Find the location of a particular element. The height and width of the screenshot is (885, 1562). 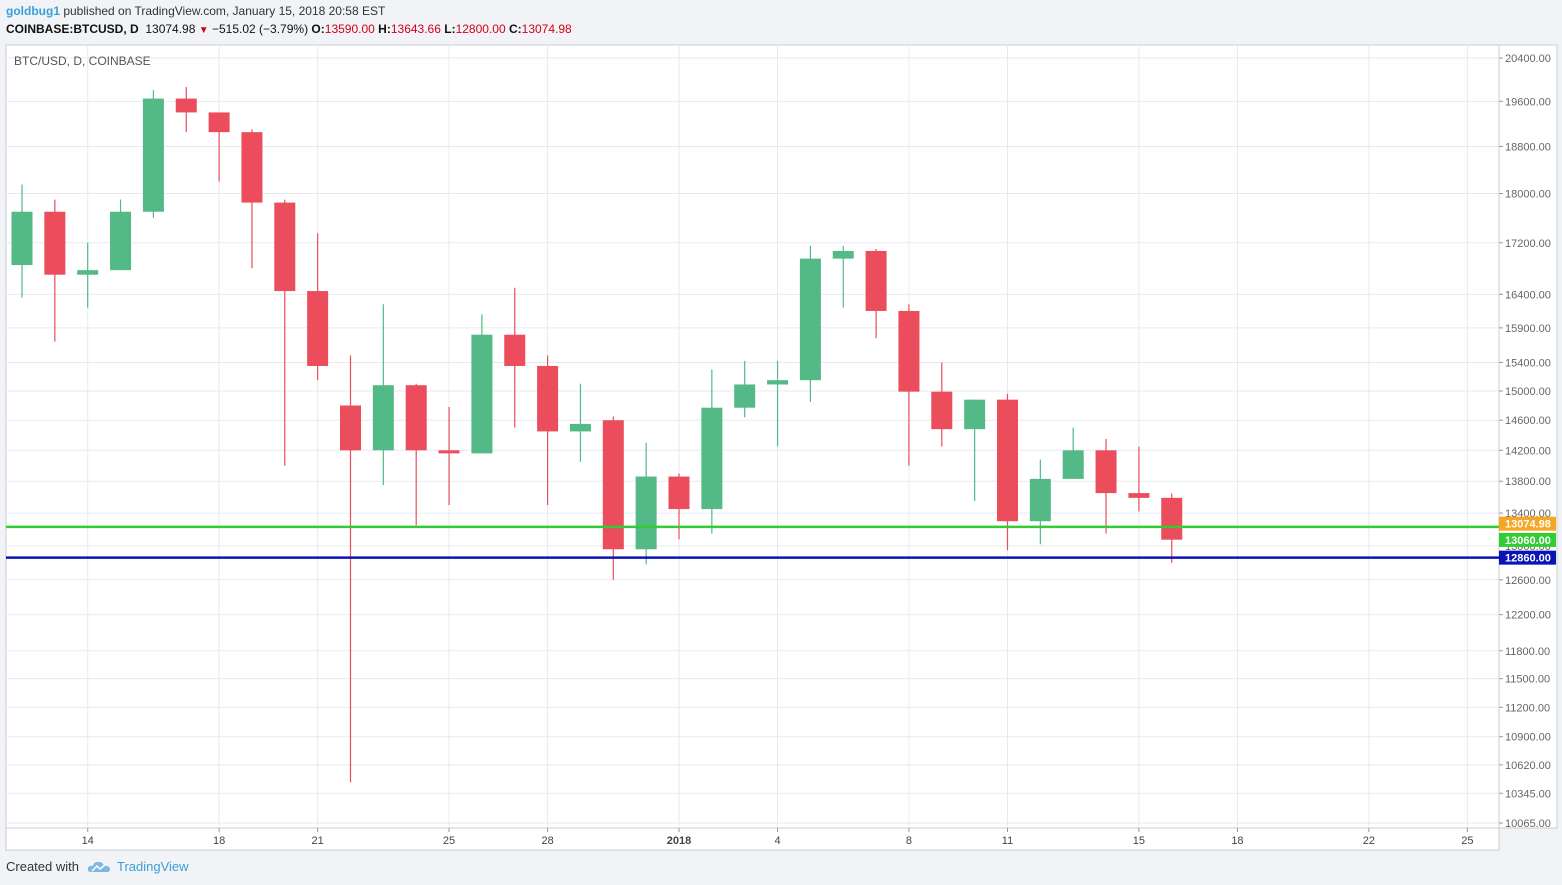

price-tick-label: 13800.00 is located at coordinates (1528, 482).